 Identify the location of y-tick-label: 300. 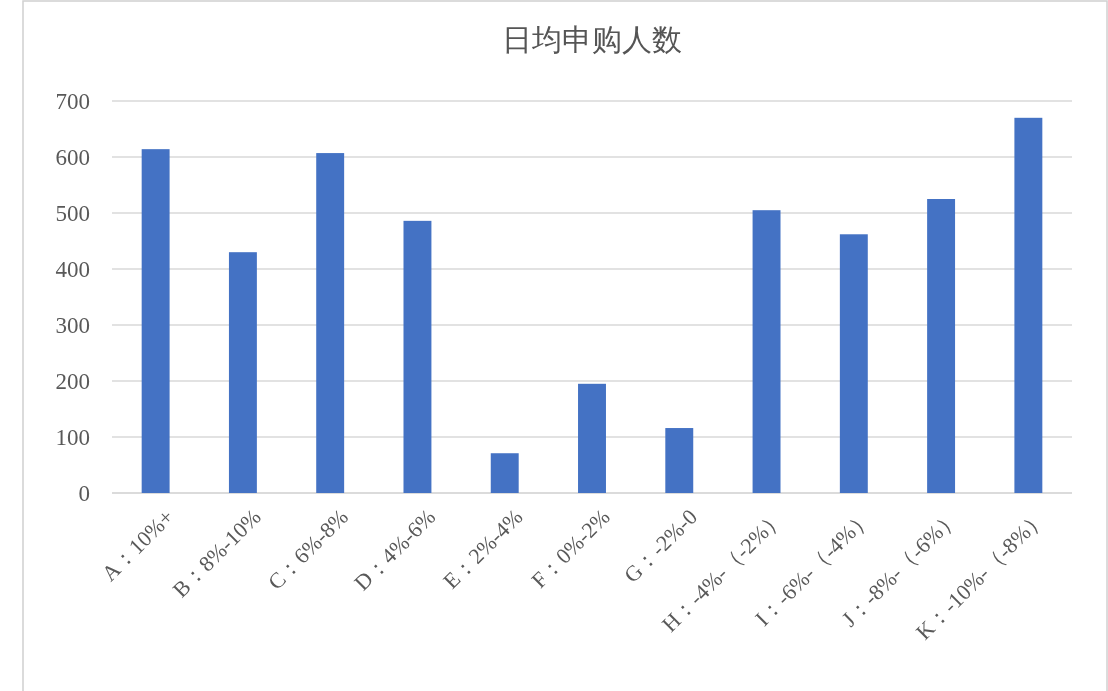
(72, 325).